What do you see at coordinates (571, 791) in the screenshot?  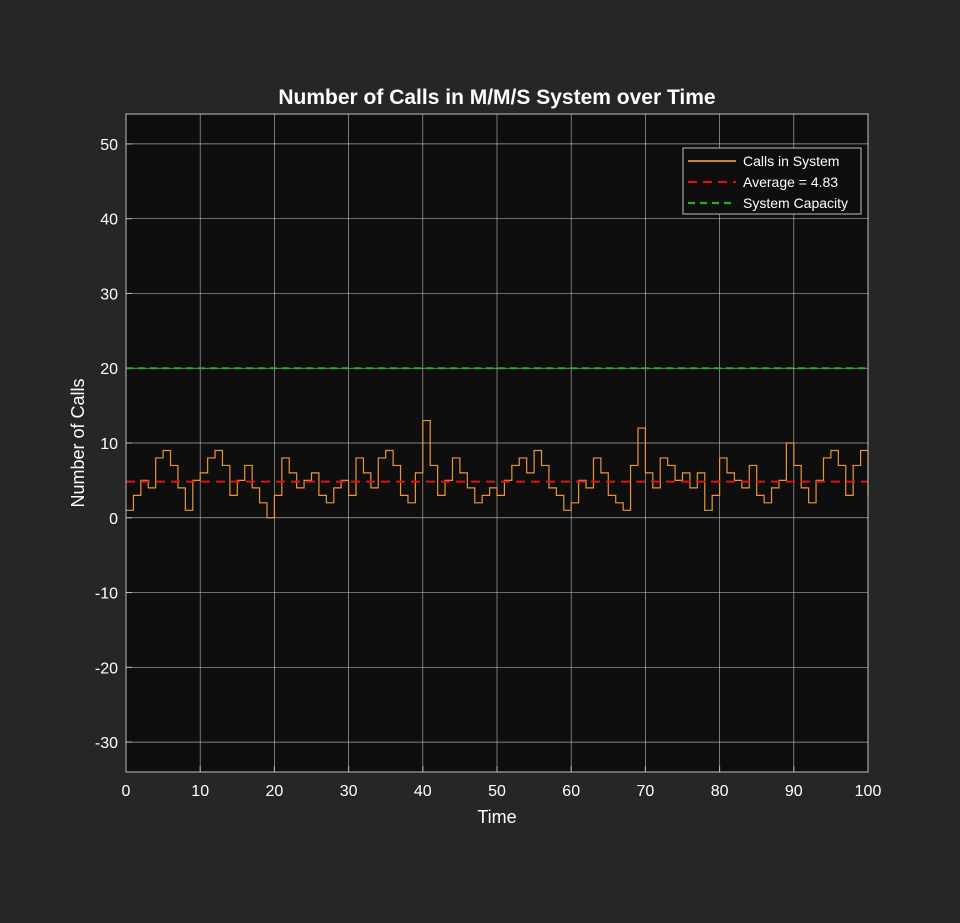 I see `x-tick-label: 60` at bounding box center [571, 791].